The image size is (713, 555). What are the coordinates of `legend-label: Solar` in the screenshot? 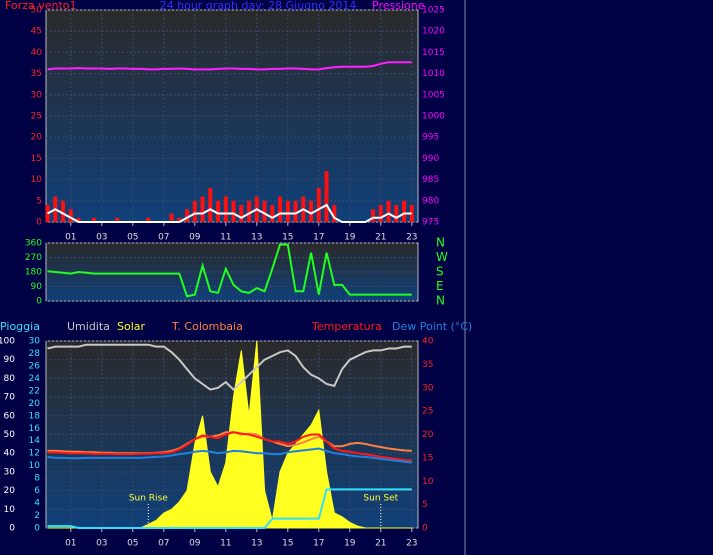 It's located at (131, 326).